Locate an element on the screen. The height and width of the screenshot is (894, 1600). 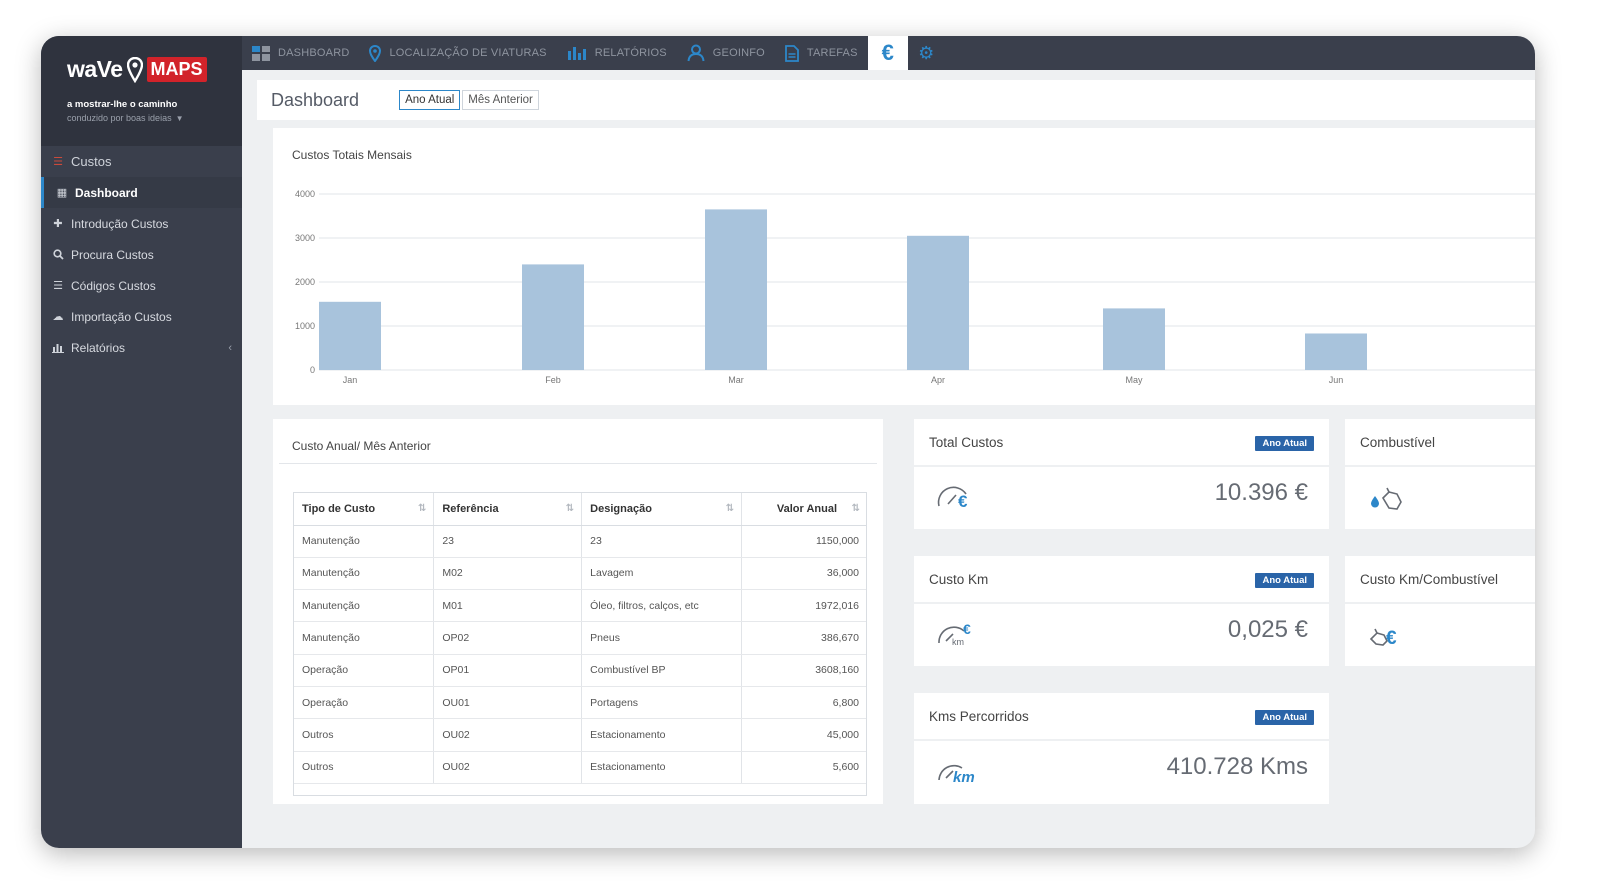
table-cell: OU02 is located at coordinates (508, 735).